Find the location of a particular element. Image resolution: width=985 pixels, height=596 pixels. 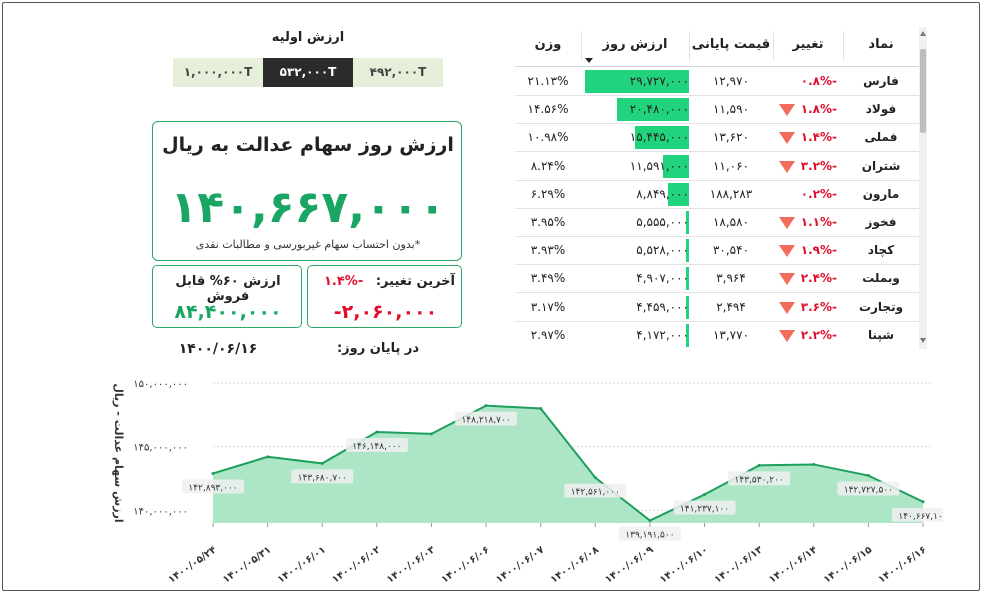

cell-weight: ۲.۹۷% is located at coordinates (548, 334).